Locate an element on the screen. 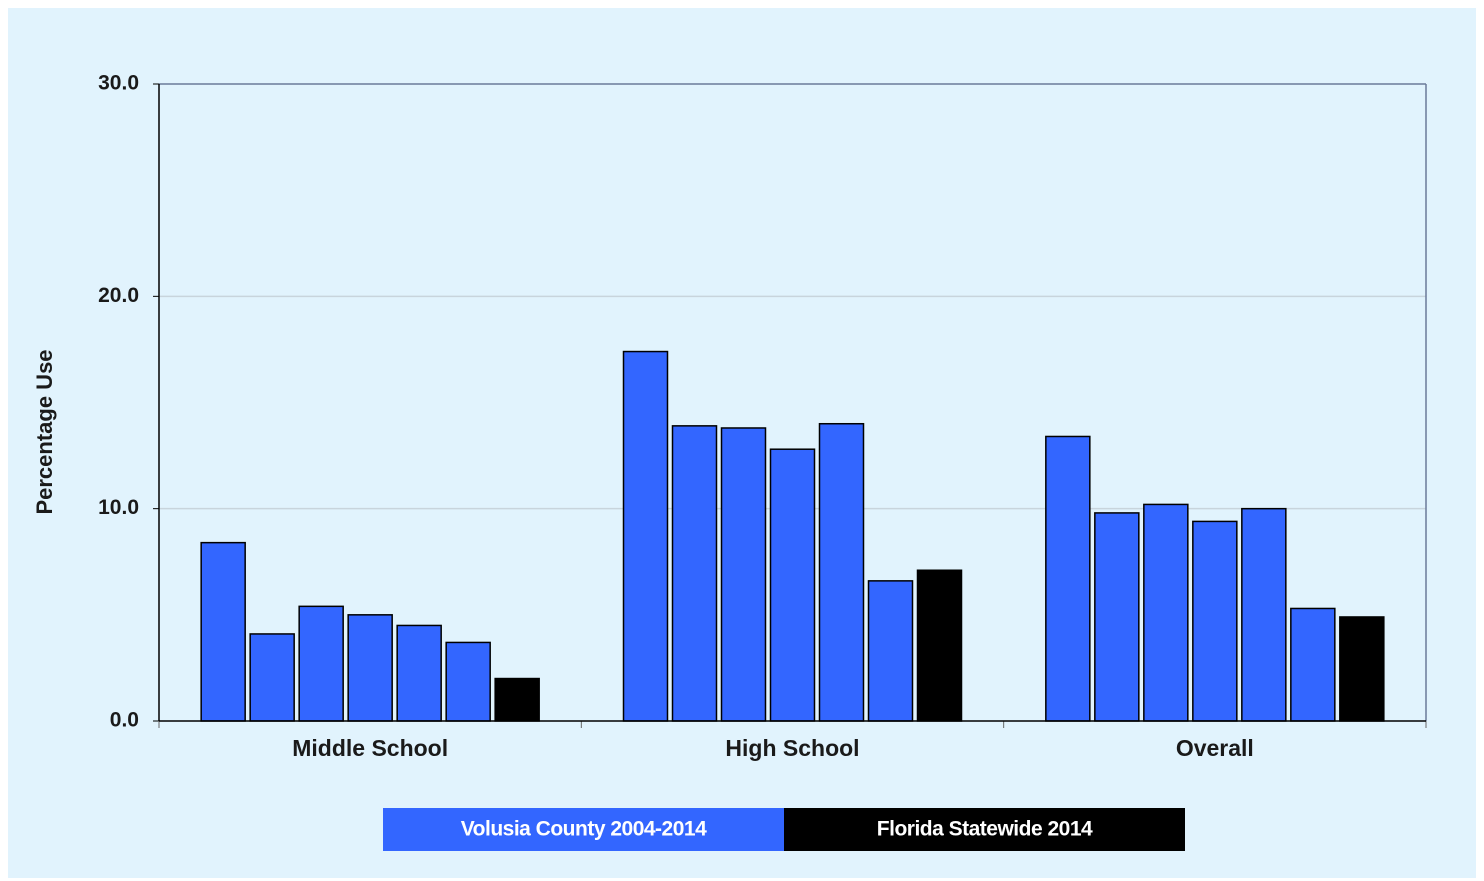 The image size is (1484, 881). legend-label: Florida Statewide 2014 is located at coordinates (985, 829).